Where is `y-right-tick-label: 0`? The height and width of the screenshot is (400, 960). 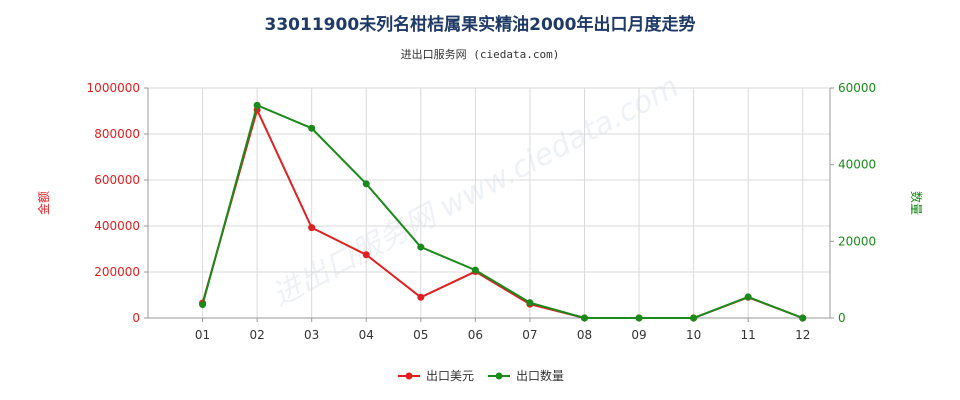
y-right-tick-label: 0 is located at coordinates (842, 318).